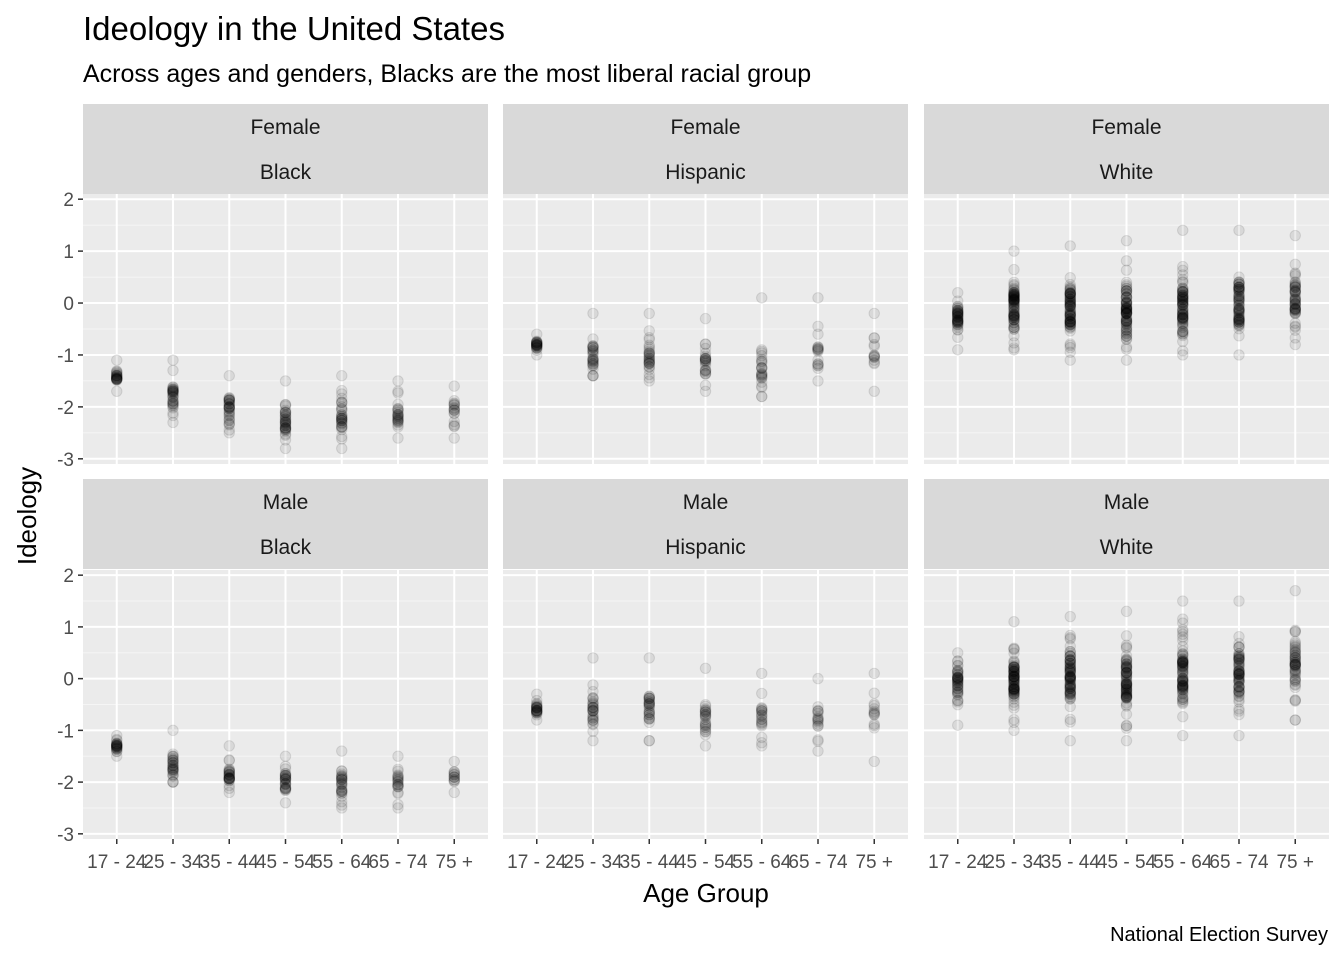 The height and width of the screenshot is (960, 1344). I want to click on x-tick-label: 65 - 74, so click(1239, 862).